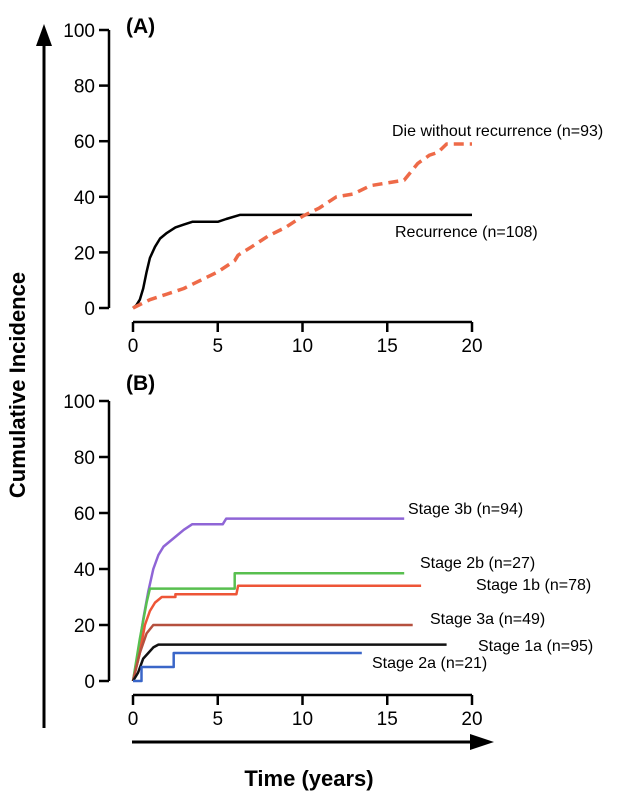 The height and width of the screenshot is (797, 626). I want to click on x-axis-arrow, so click(313, 742).